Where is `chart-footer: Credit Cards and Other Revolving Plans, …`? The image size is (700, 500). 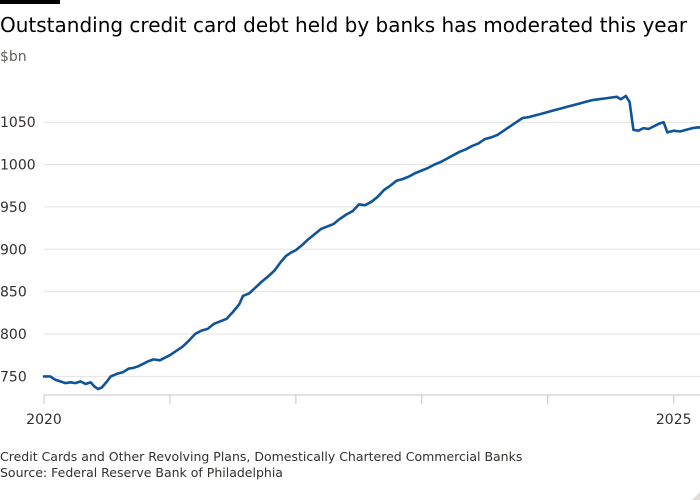 chart-footer: Credit Cards and Other Revolving Plans, … is located at coordinates (261, 465).